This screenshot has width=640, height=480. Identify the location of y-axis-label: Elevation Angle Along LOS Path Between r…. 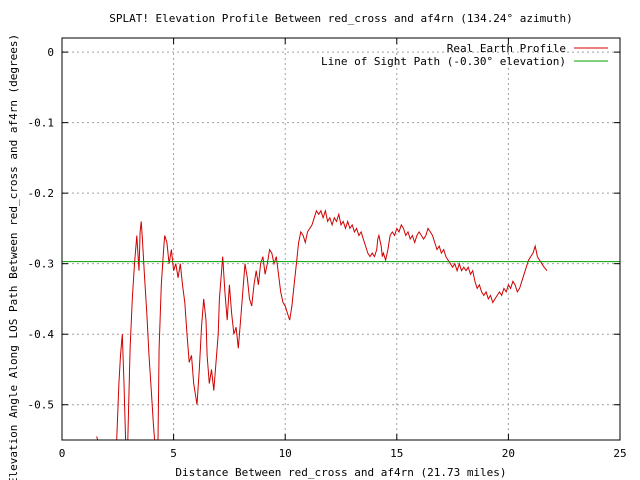
(13, 257).